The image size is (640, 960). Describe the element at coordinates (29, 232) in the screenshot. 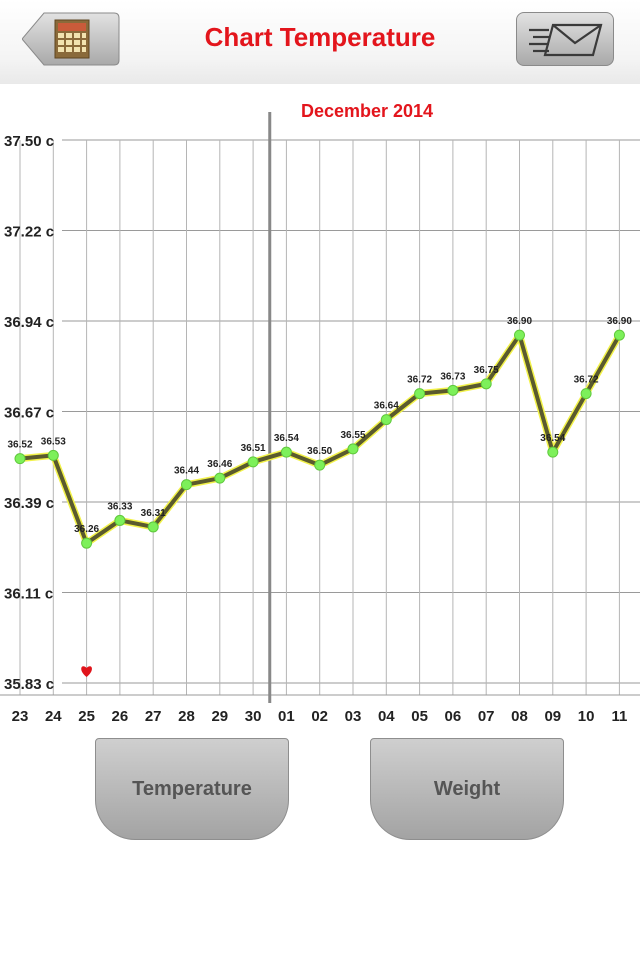

I see `y-tick-label: 37.22 c` at that location.